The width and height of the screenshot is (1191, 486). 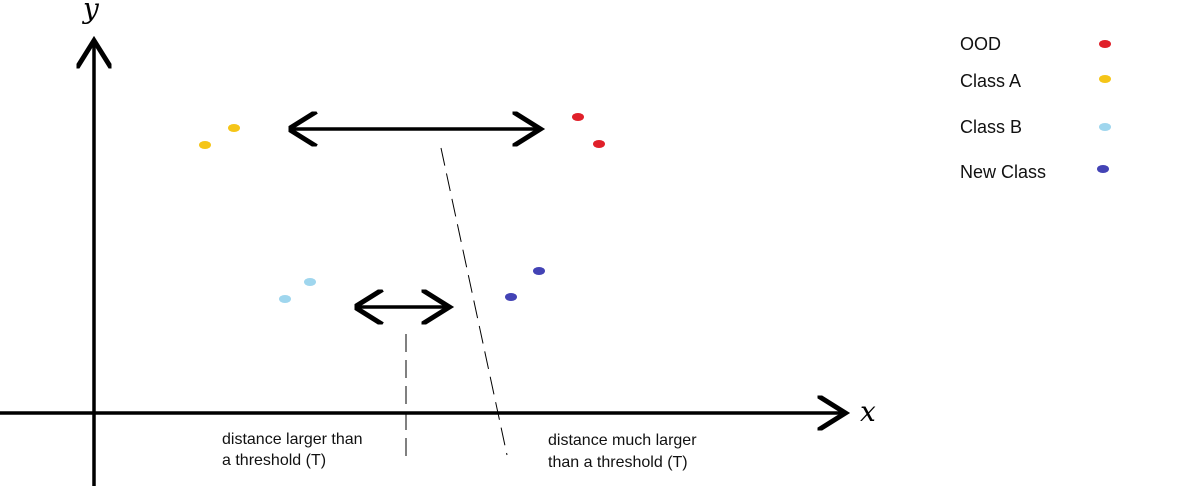 I want to click on threshold-annotation-line1: distance larger than, so click(x=292, y=439).